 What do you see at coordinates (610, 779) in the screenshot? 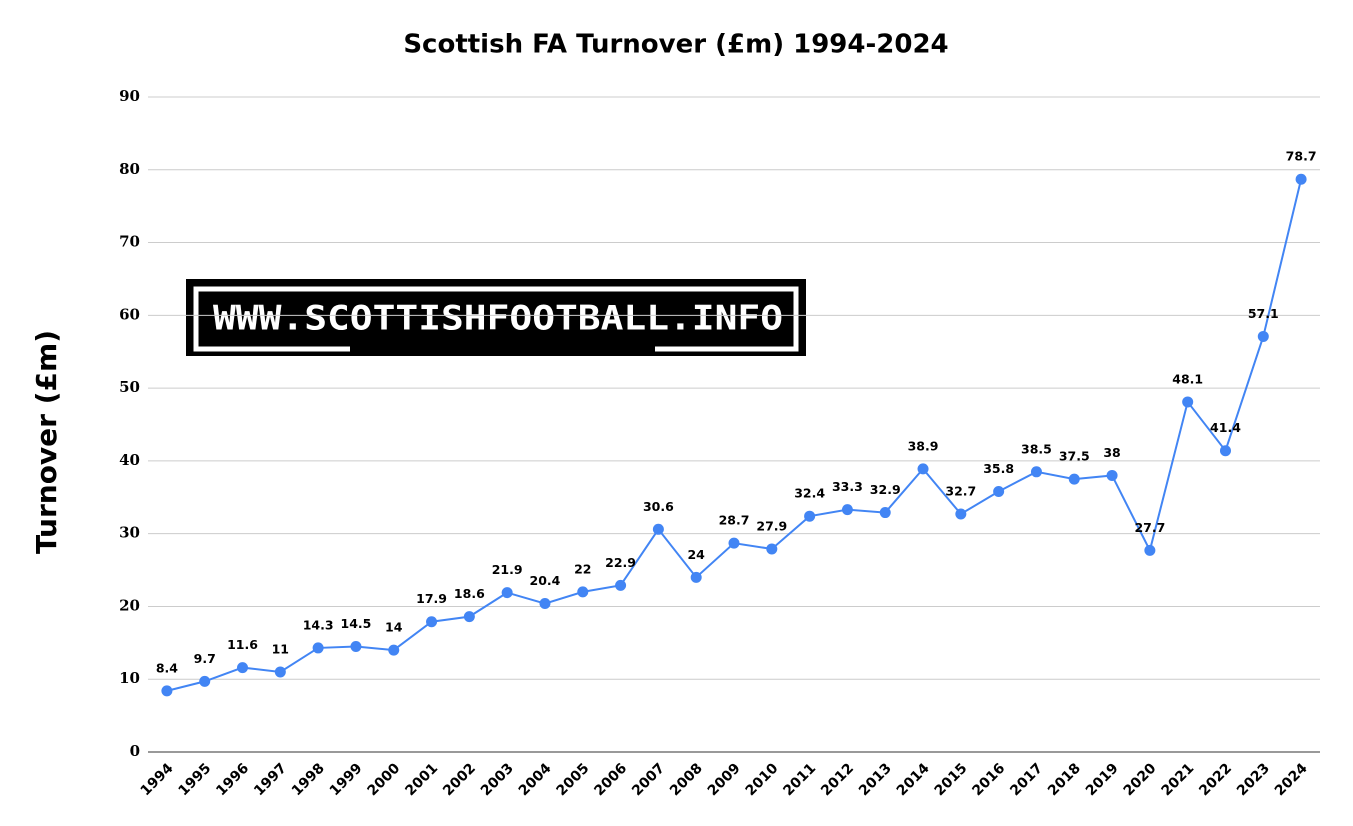
I see `x-tick-label: 2006` at bounding box center [610, 779].